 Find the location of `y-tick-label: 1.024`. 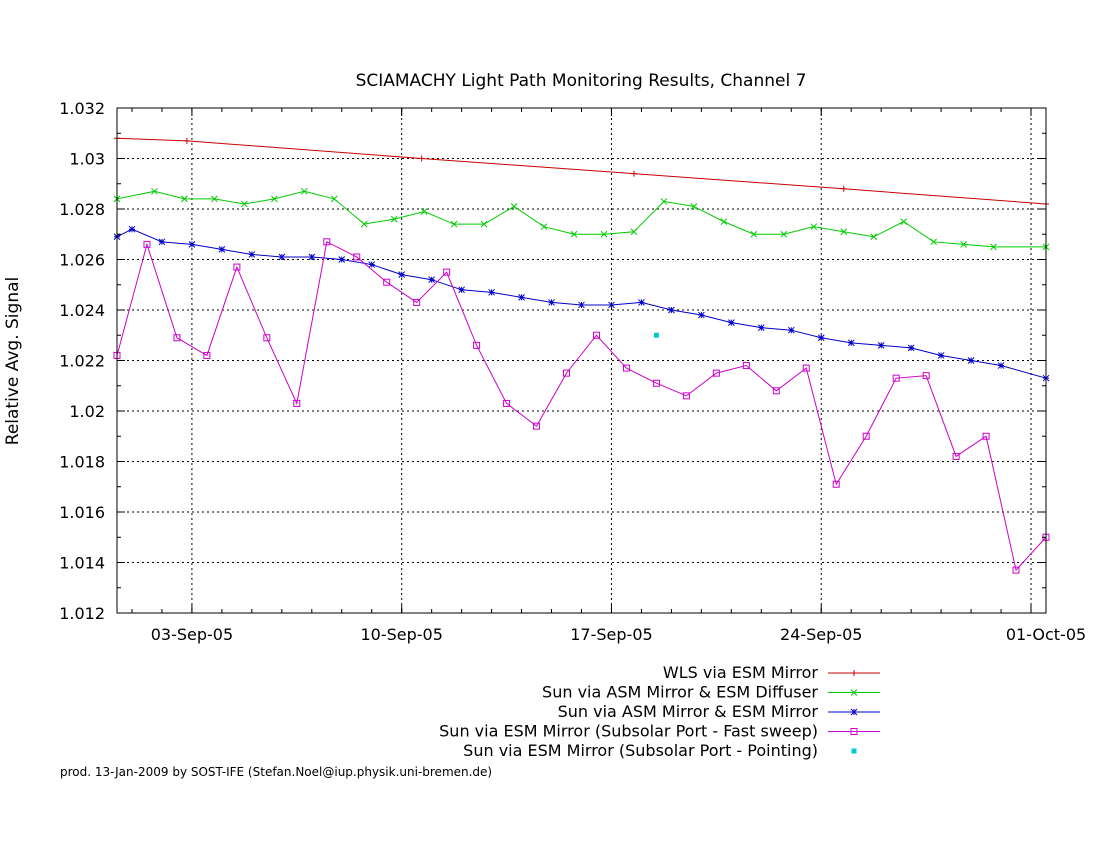

y-tick-label: 1.024 is located at coordinates (82, 310).